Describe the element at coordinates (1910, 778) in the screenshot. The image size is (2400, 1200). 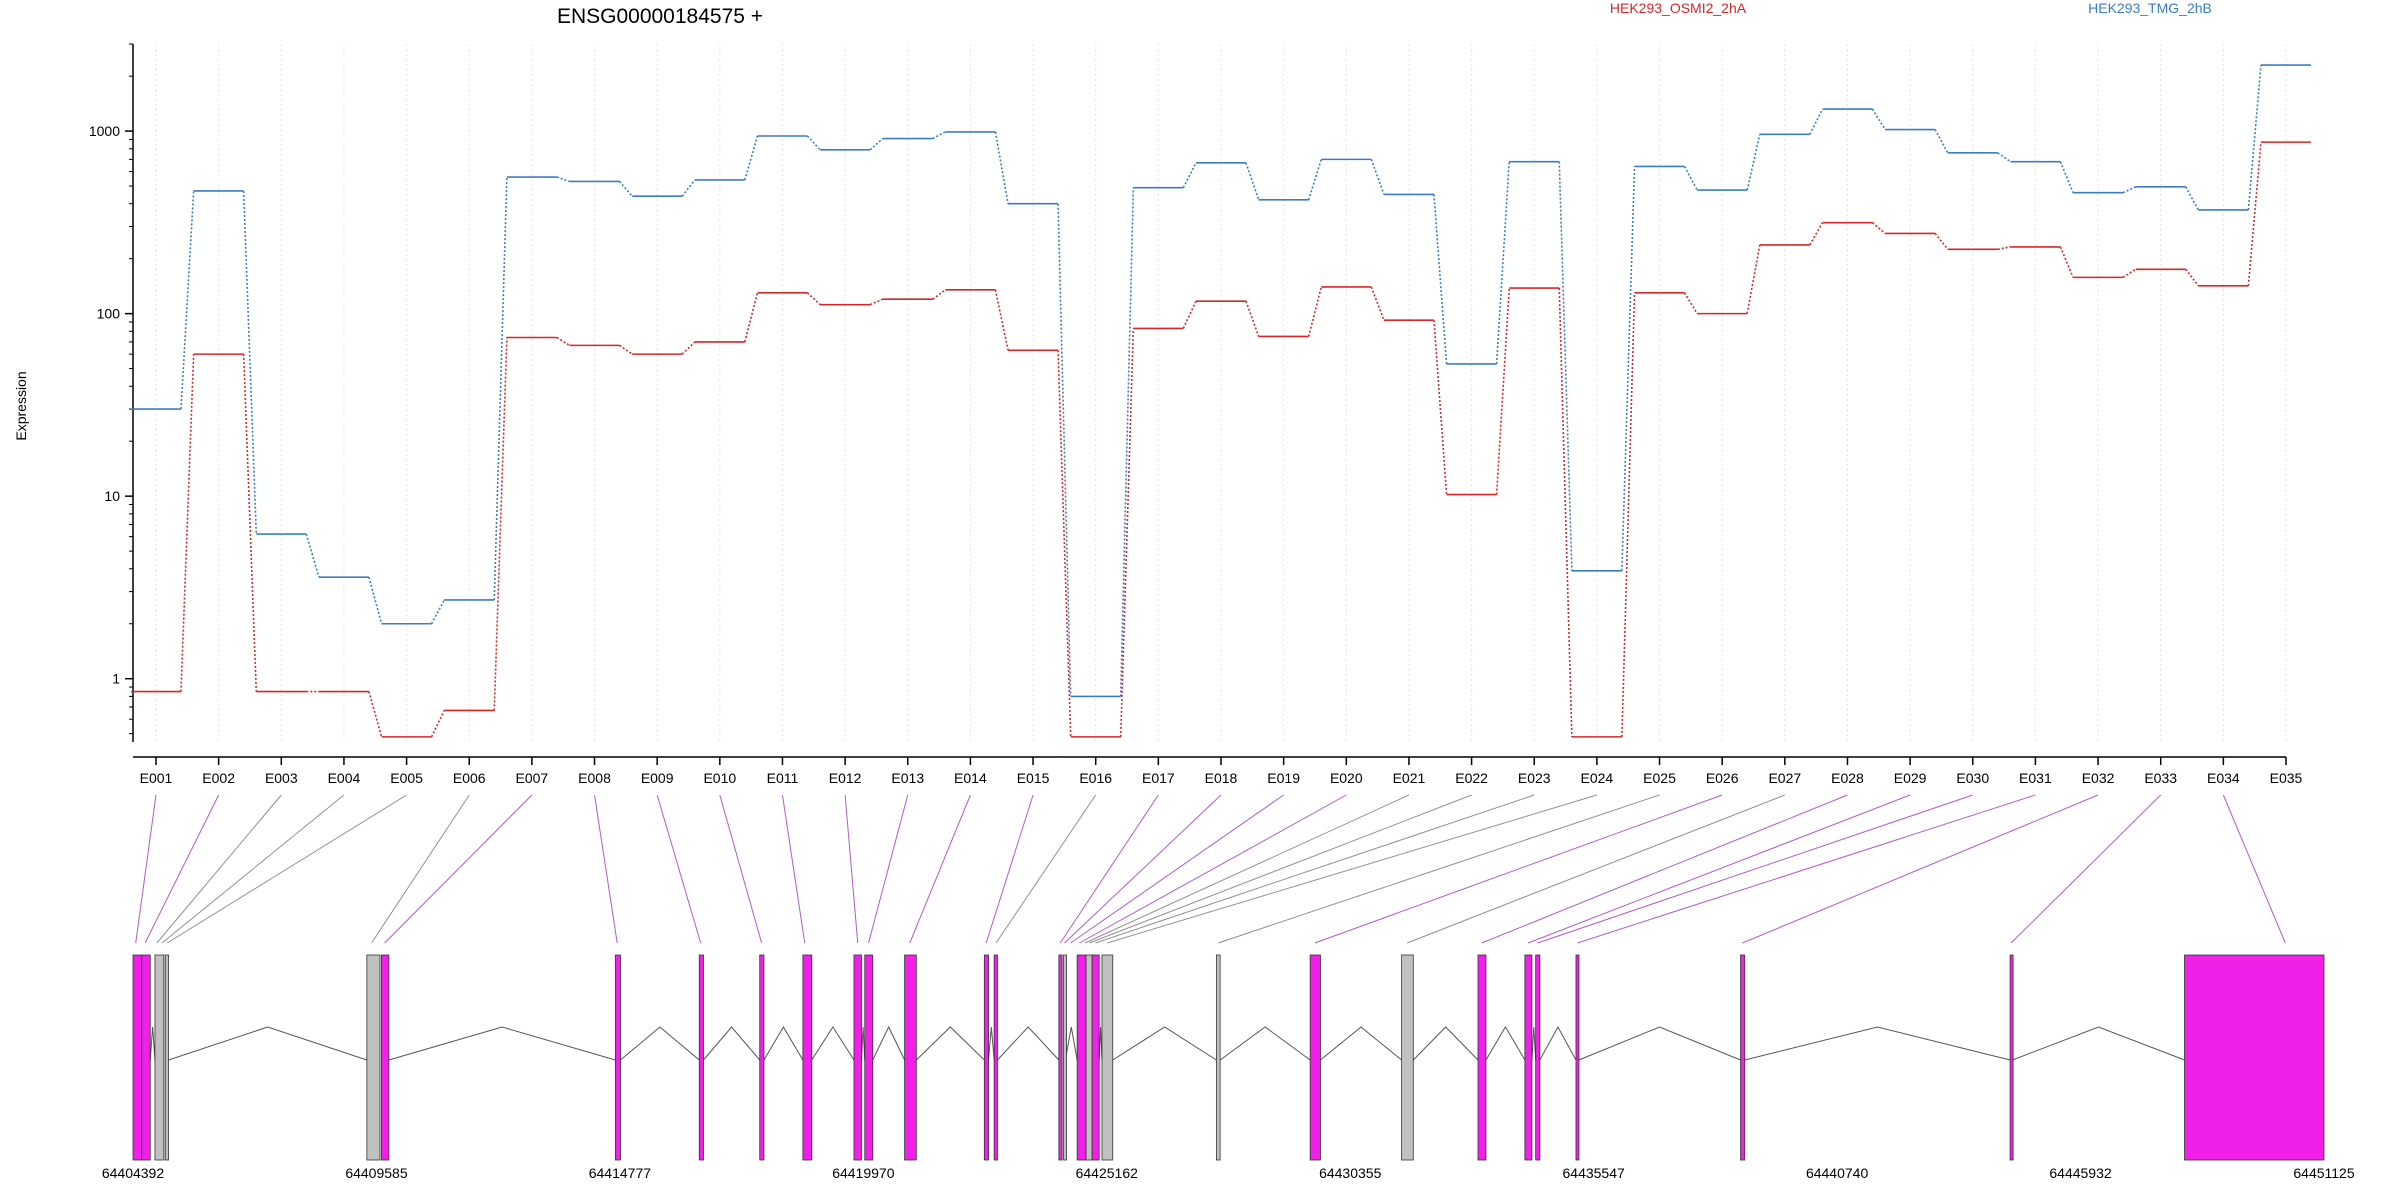
I see `x-tick-label-e029: E029` at that location.